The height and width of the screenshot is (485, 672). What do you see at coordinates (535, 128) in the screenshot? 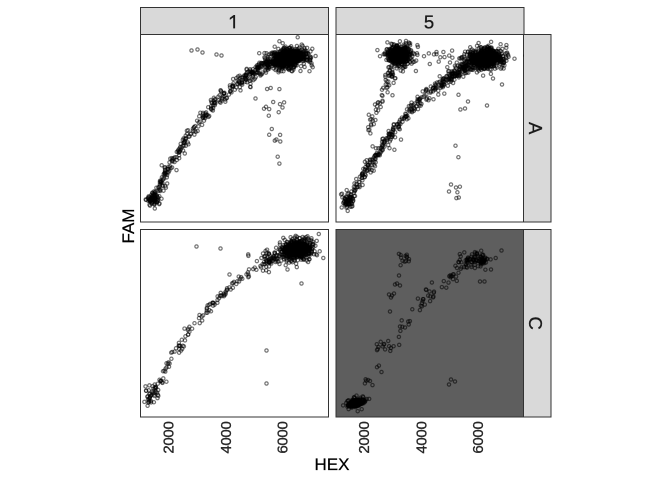
I see `svg-text: A` at bounding box center [535, 128].